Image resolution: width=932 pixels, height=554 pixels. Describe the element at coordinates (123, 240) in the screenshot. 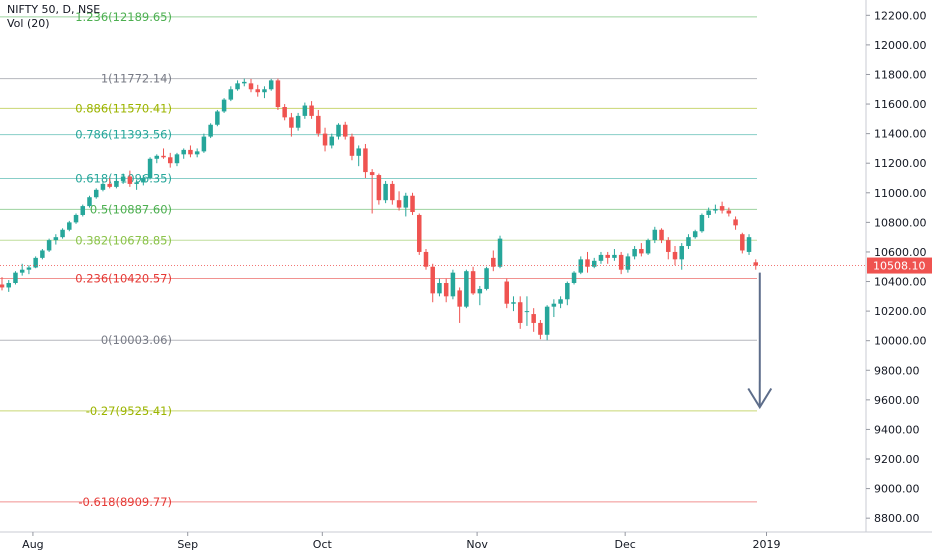

I see `fib-level-label: 0.382(10678.85)` at that location.